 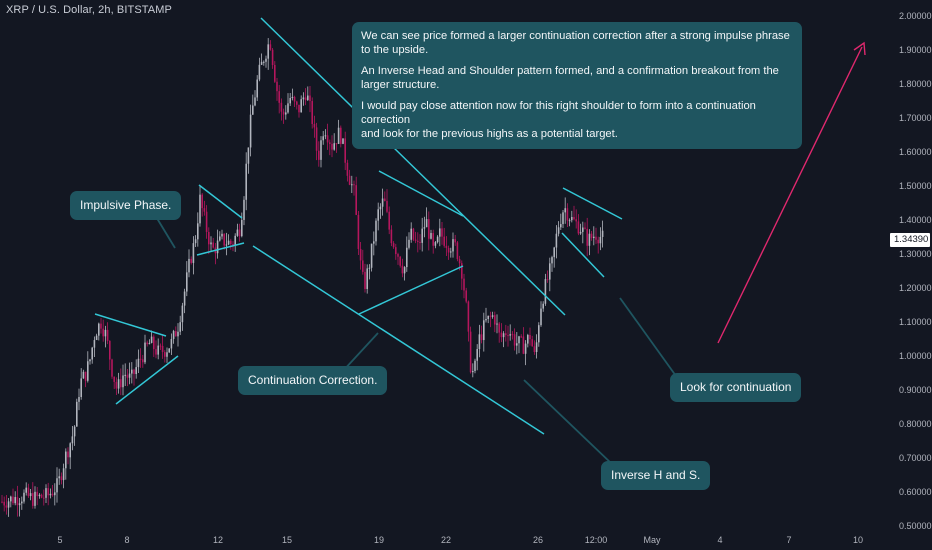 I want to click on flag-upper-trendline, so click(x=592, y=203).